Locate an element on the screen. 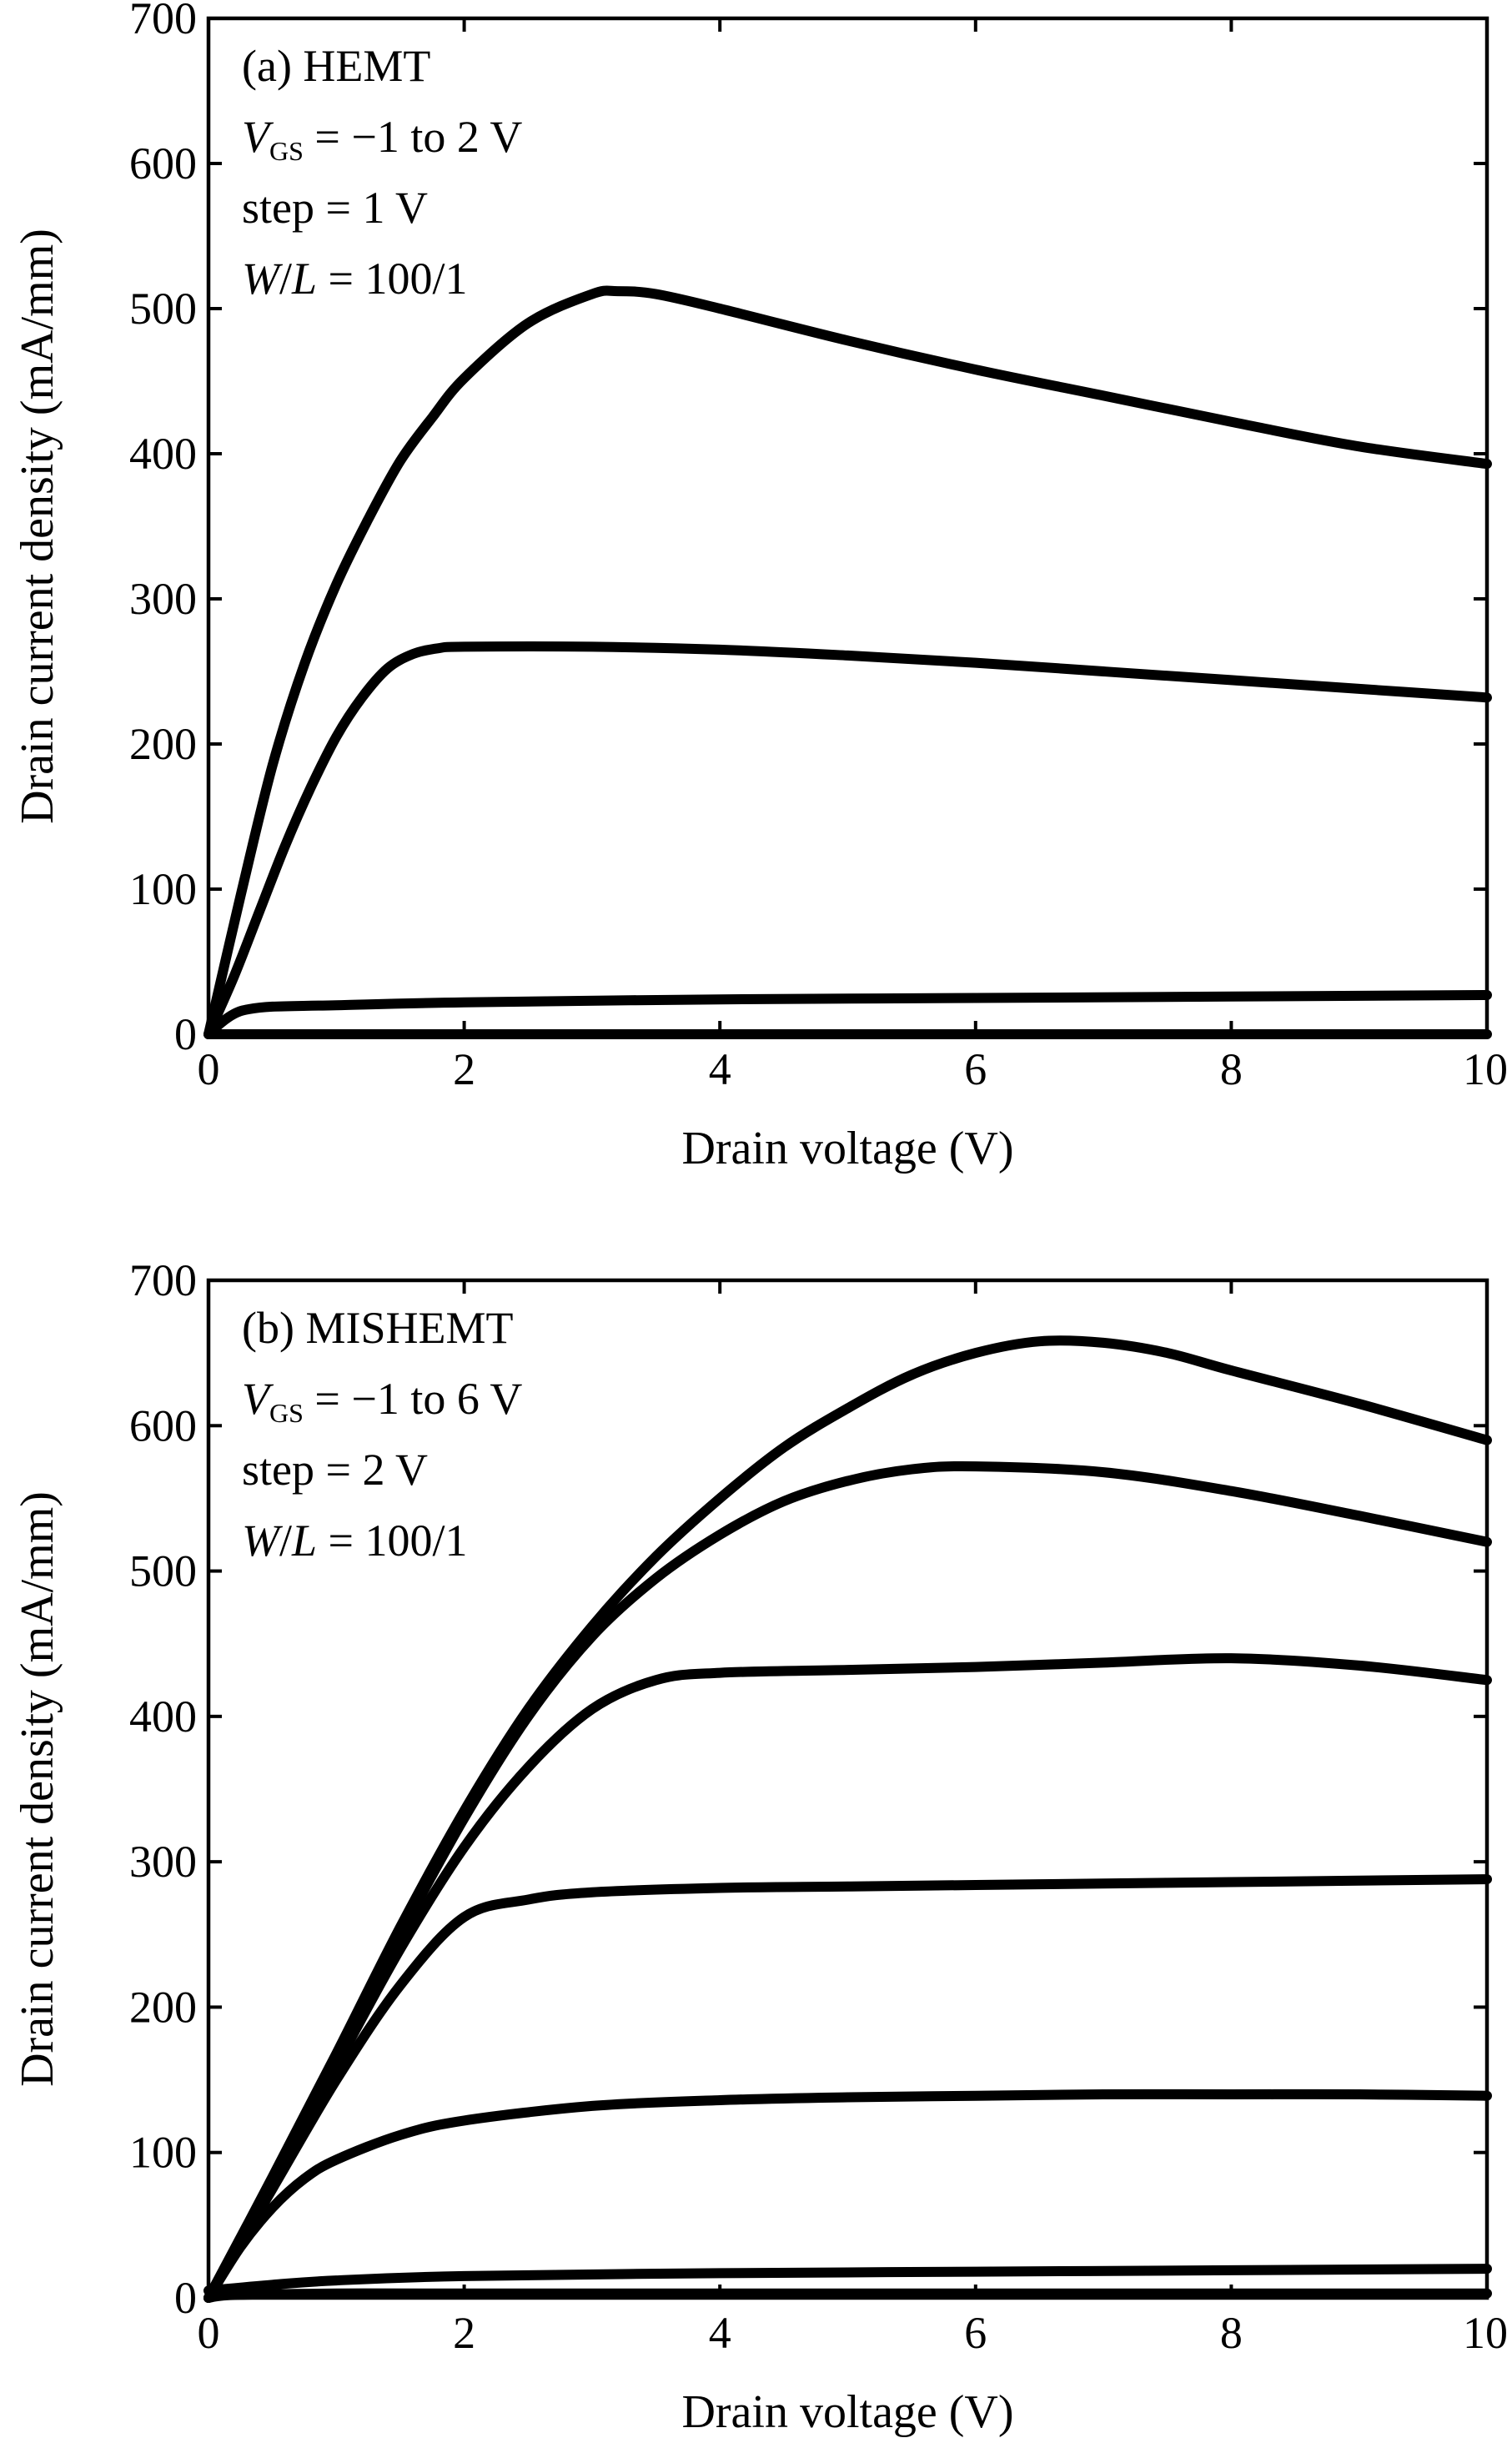 The width and height of the screenshot is (1512, 2448). panel-b-annotation-wl: W/L = 100/1 is located at coordinates (355, 1541).